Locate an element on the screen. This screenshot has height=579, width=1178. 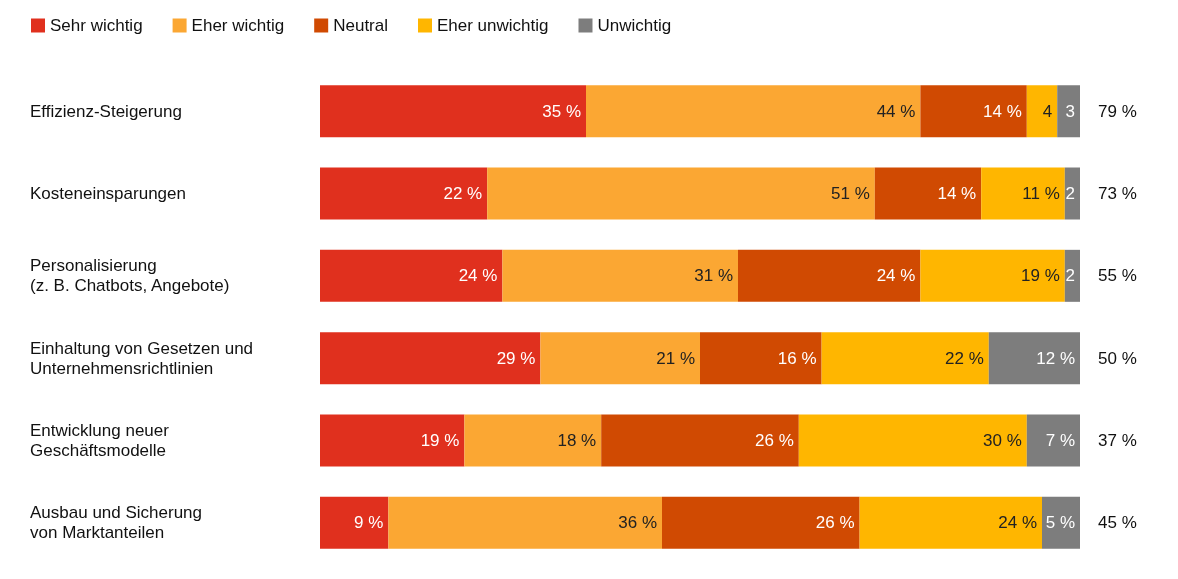
legend-label: Neutral is located at coordinates (360, 25).